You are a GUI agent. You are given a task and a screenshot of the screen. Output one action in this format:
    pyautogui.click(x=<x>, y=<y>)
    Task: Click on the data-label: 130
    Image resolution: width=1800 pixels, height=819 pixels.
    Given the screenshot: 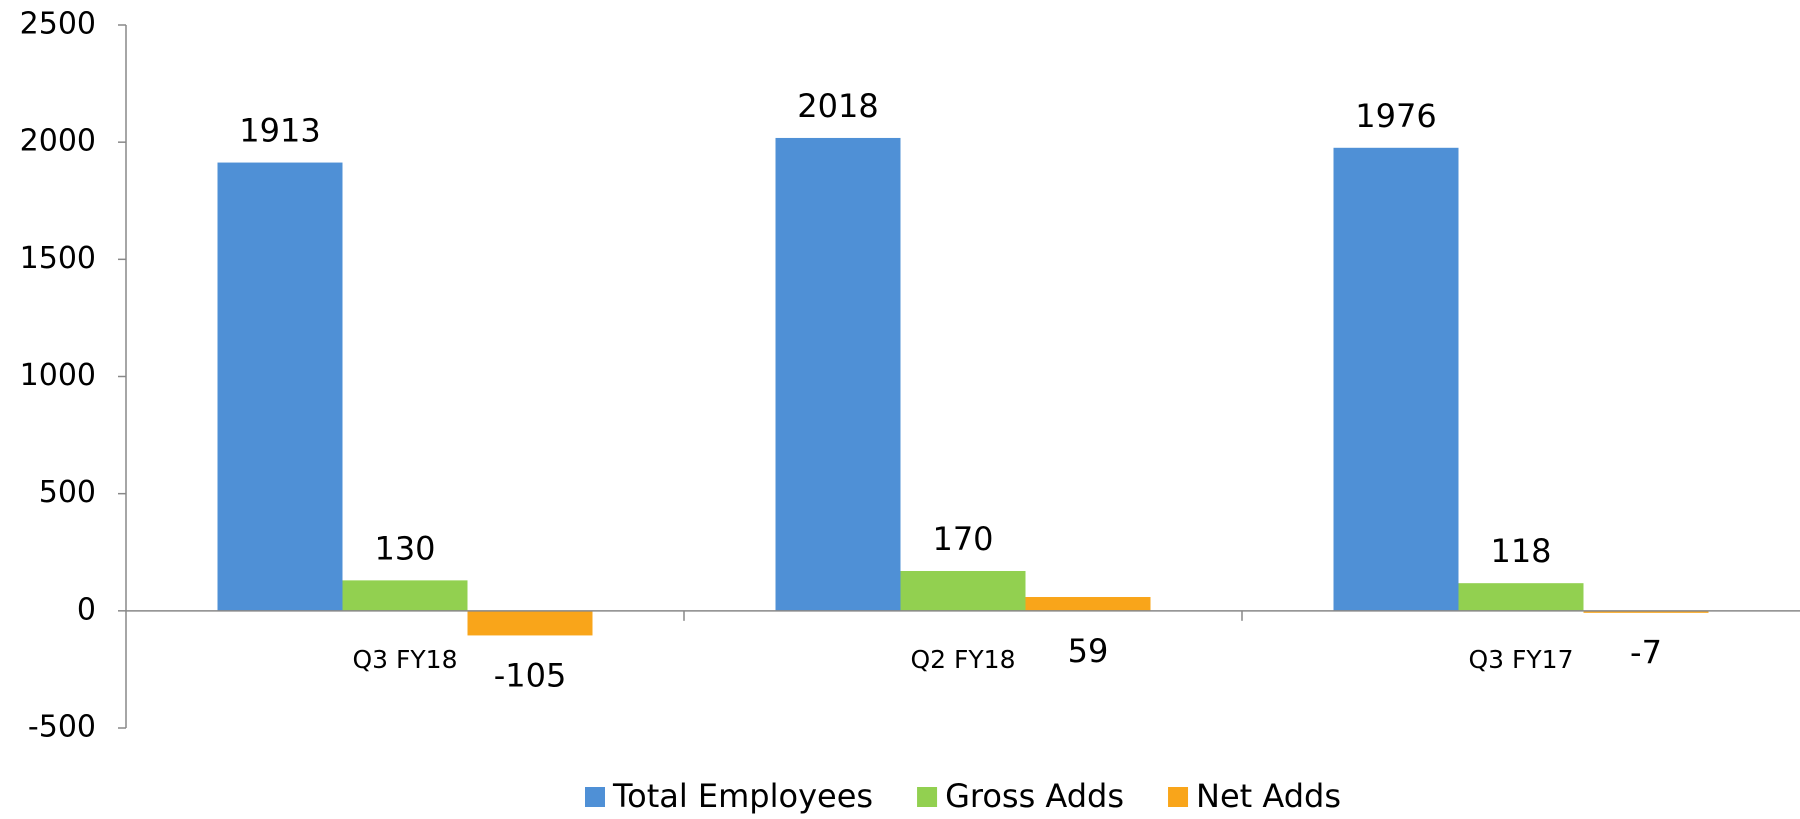 What is the action you would take?
    pyautogui.click(x=404, y=548)
    